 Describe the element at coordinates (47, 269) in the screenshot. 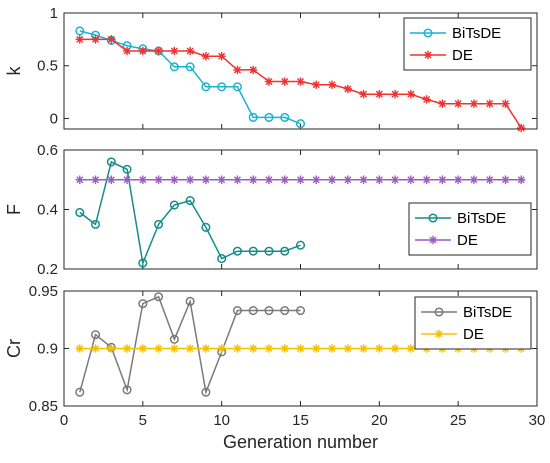

I see `y-tick-label: 0.2` at that location.